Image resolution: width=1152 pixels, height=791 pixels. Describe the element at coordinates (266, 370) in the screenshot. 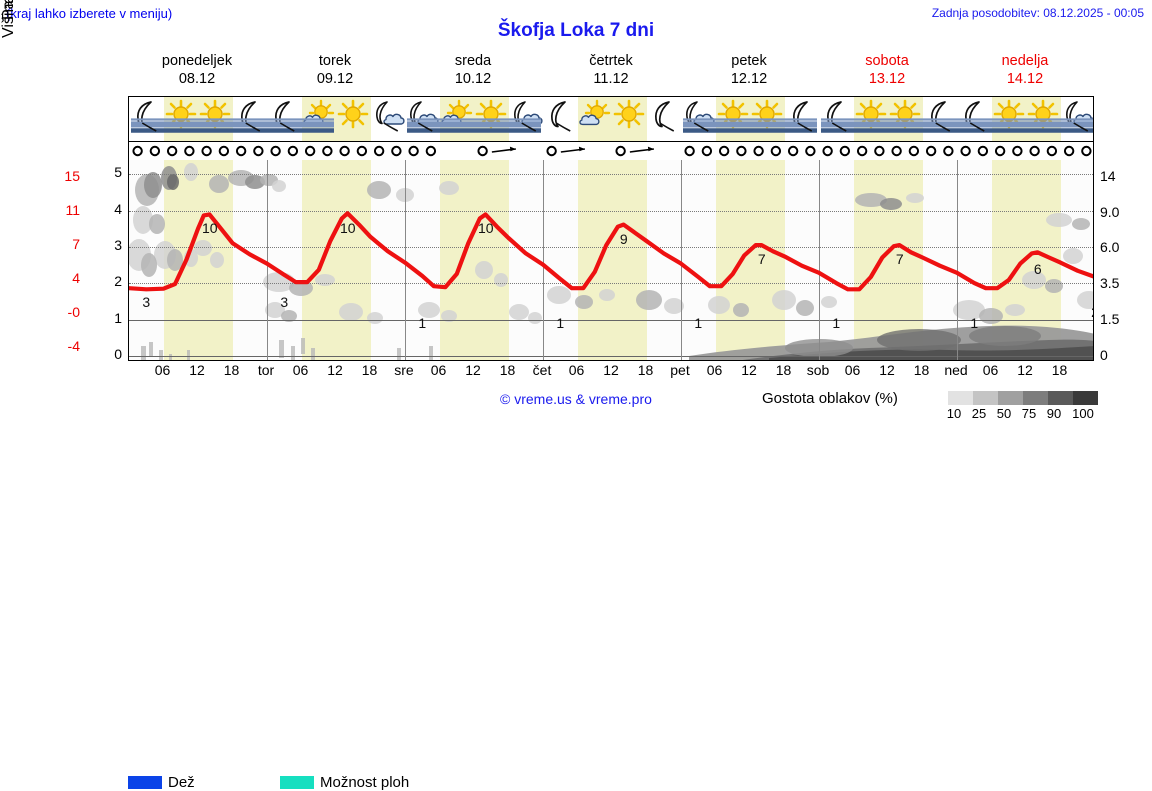

I see `x-tick-3: tor` at that location.